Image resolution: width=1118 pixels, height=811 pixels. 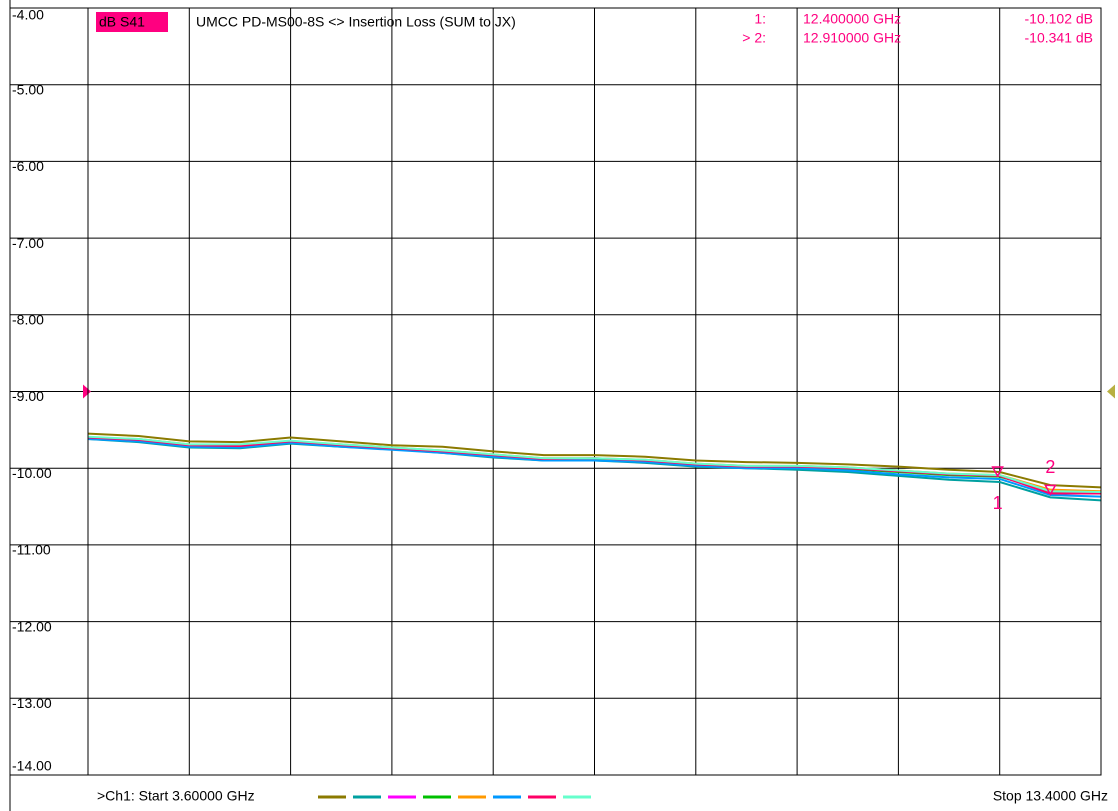 What do you see at coordinates (852, 38) in the screenshot?
I see `marker-readout-freq: 12.910000 GHz` at bounding box center [852, 38].